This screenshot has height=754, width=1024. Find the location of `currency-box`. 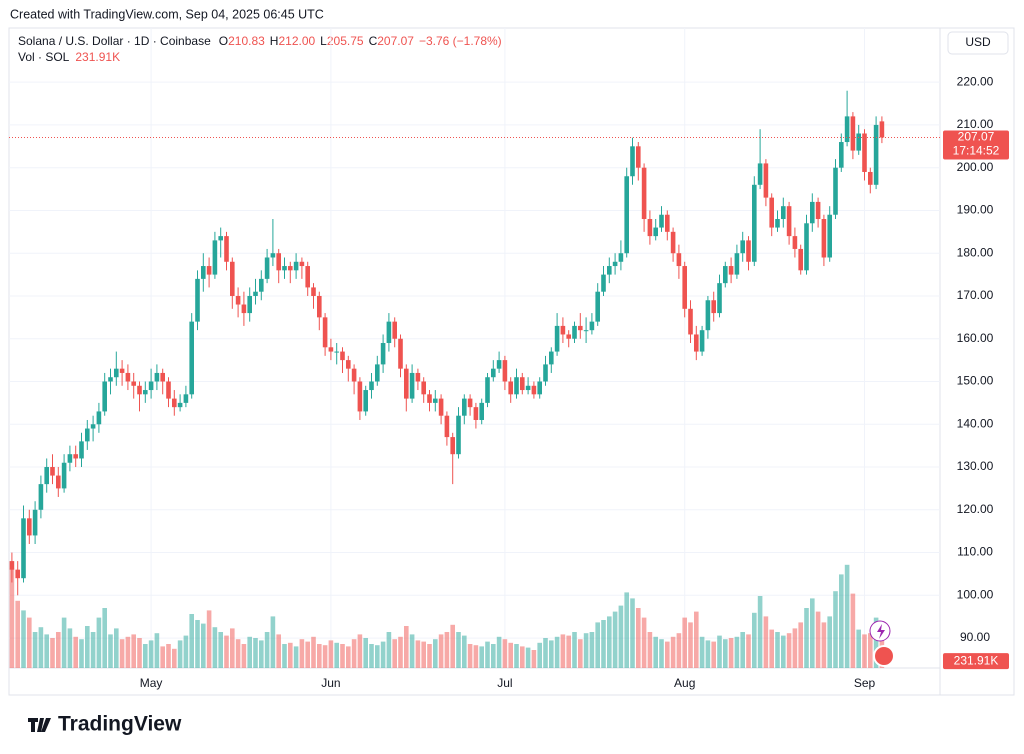

currency-box is located at coordinates (978, 43).